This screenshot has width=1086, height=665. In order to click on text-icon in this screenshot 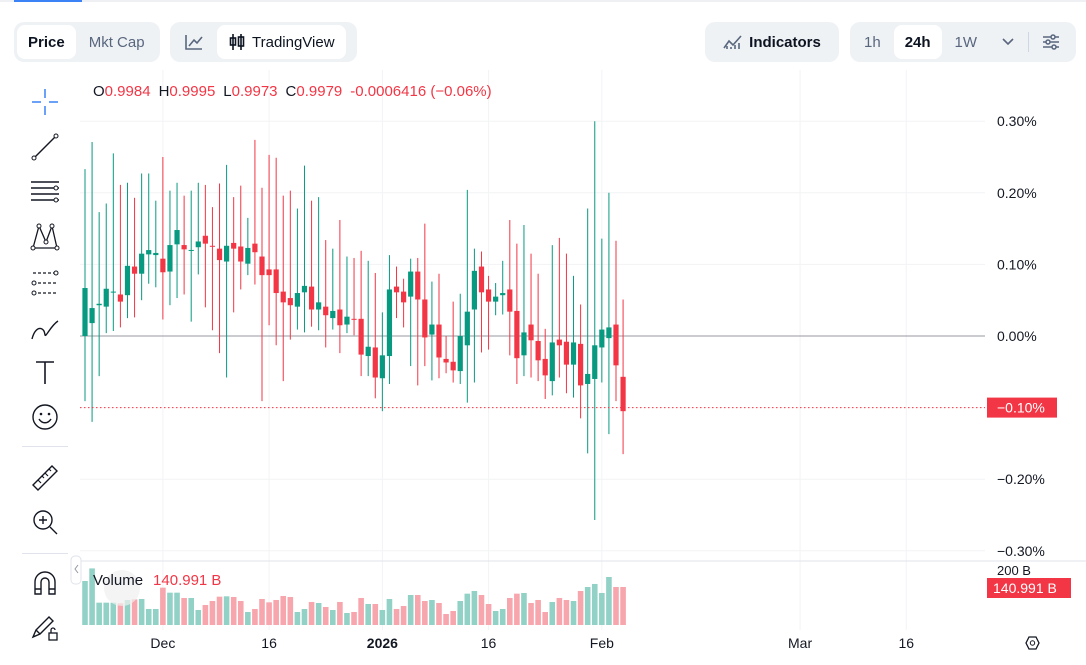, I will do `click(45, 372)`.